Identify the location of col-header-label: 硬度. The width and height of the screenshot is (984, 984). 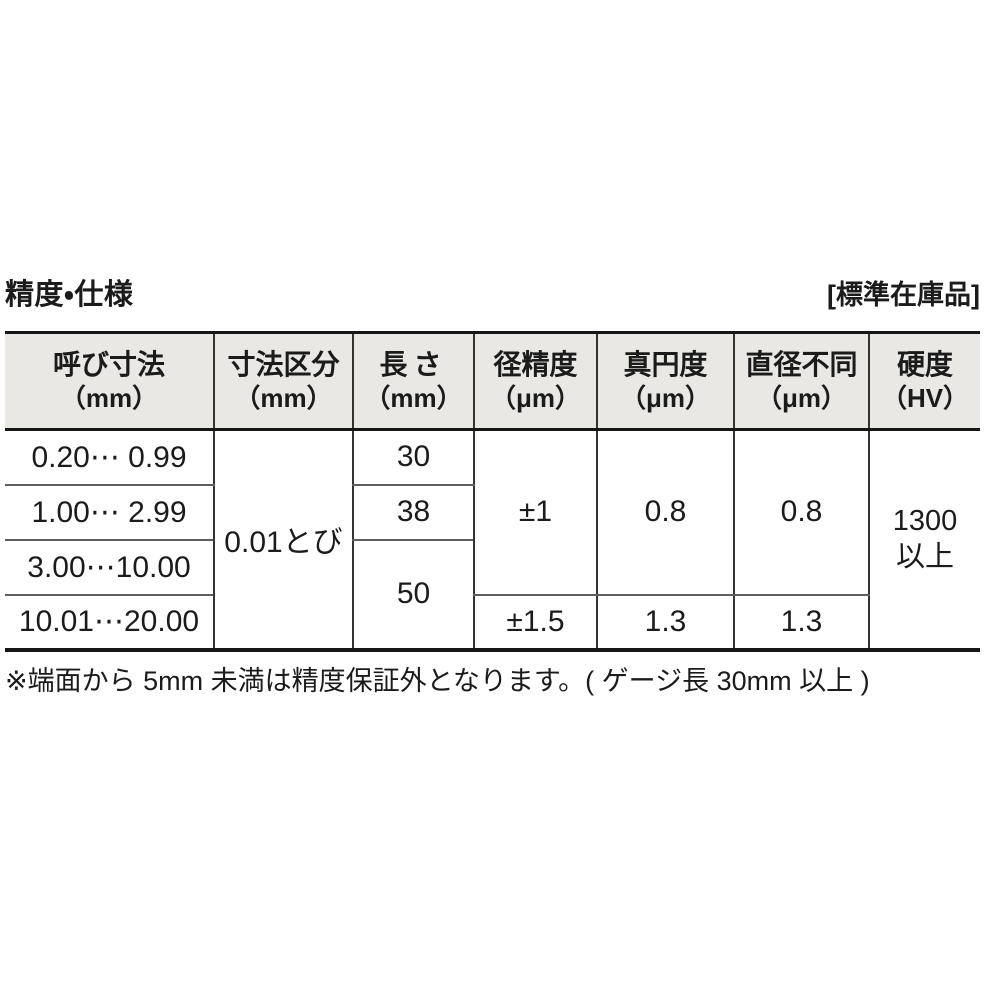
(924, 364).